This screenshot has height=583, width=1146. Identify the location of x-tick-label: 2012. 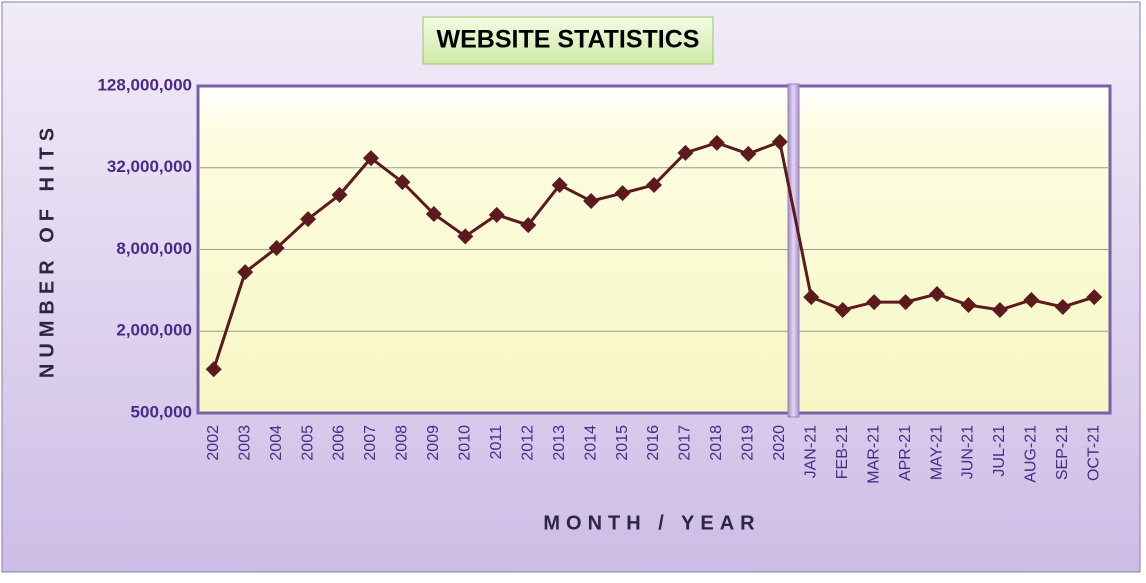
(527, 443).